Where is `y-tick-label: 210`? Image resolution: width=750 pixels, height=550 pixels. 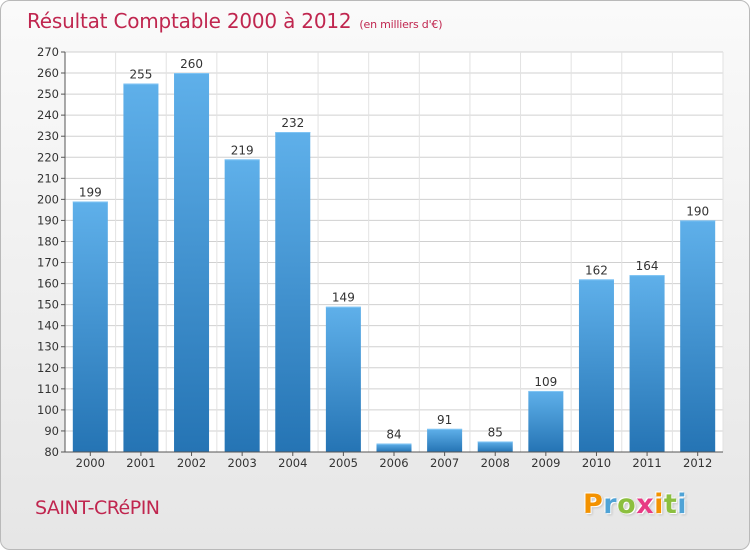 y-tick-label: 210 is located at coordinates (48, 178).